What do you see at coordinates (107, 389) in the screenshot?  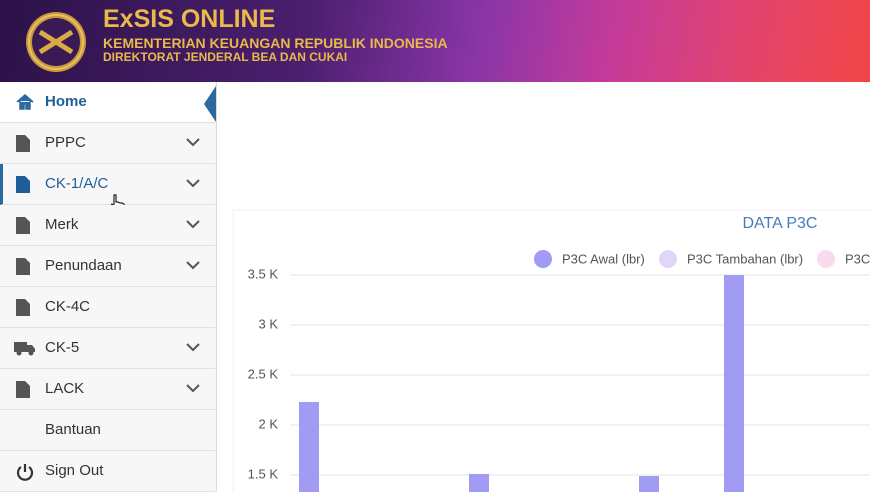 I see `menu-item: LACK` at bounding box center [107, 389].